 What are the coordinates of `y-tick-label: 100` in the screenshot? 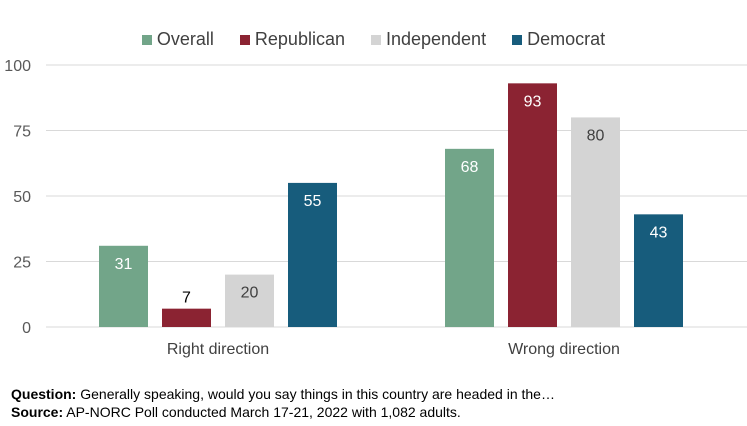 It's located at (17, 66).